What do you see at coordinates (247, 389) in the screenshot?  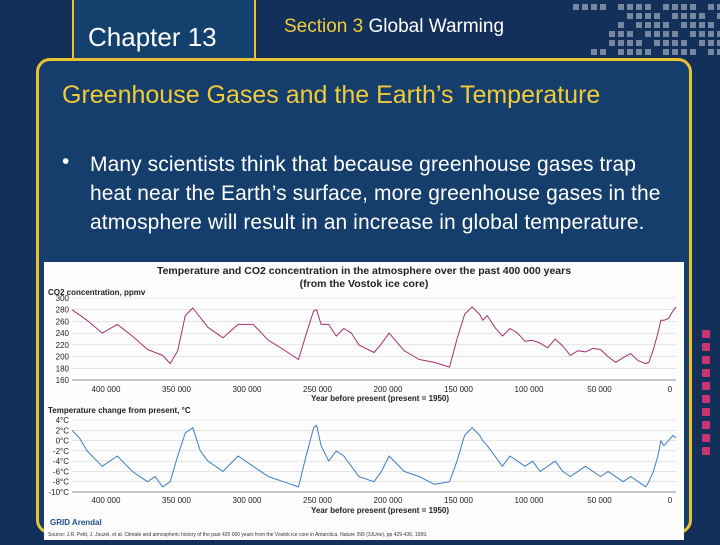 I see `co2-xtick-label: 300 000` at bounding box center [247, 389].